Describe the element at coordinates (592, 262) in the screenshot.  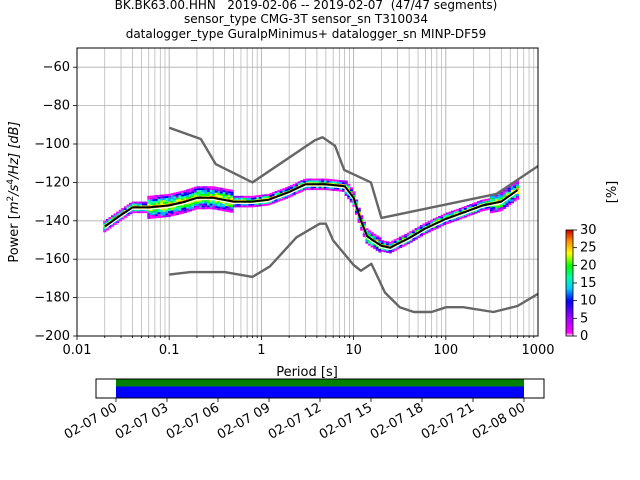
I see `colorbar: 0 5 10 15 20 25 30 [%]` at that location.